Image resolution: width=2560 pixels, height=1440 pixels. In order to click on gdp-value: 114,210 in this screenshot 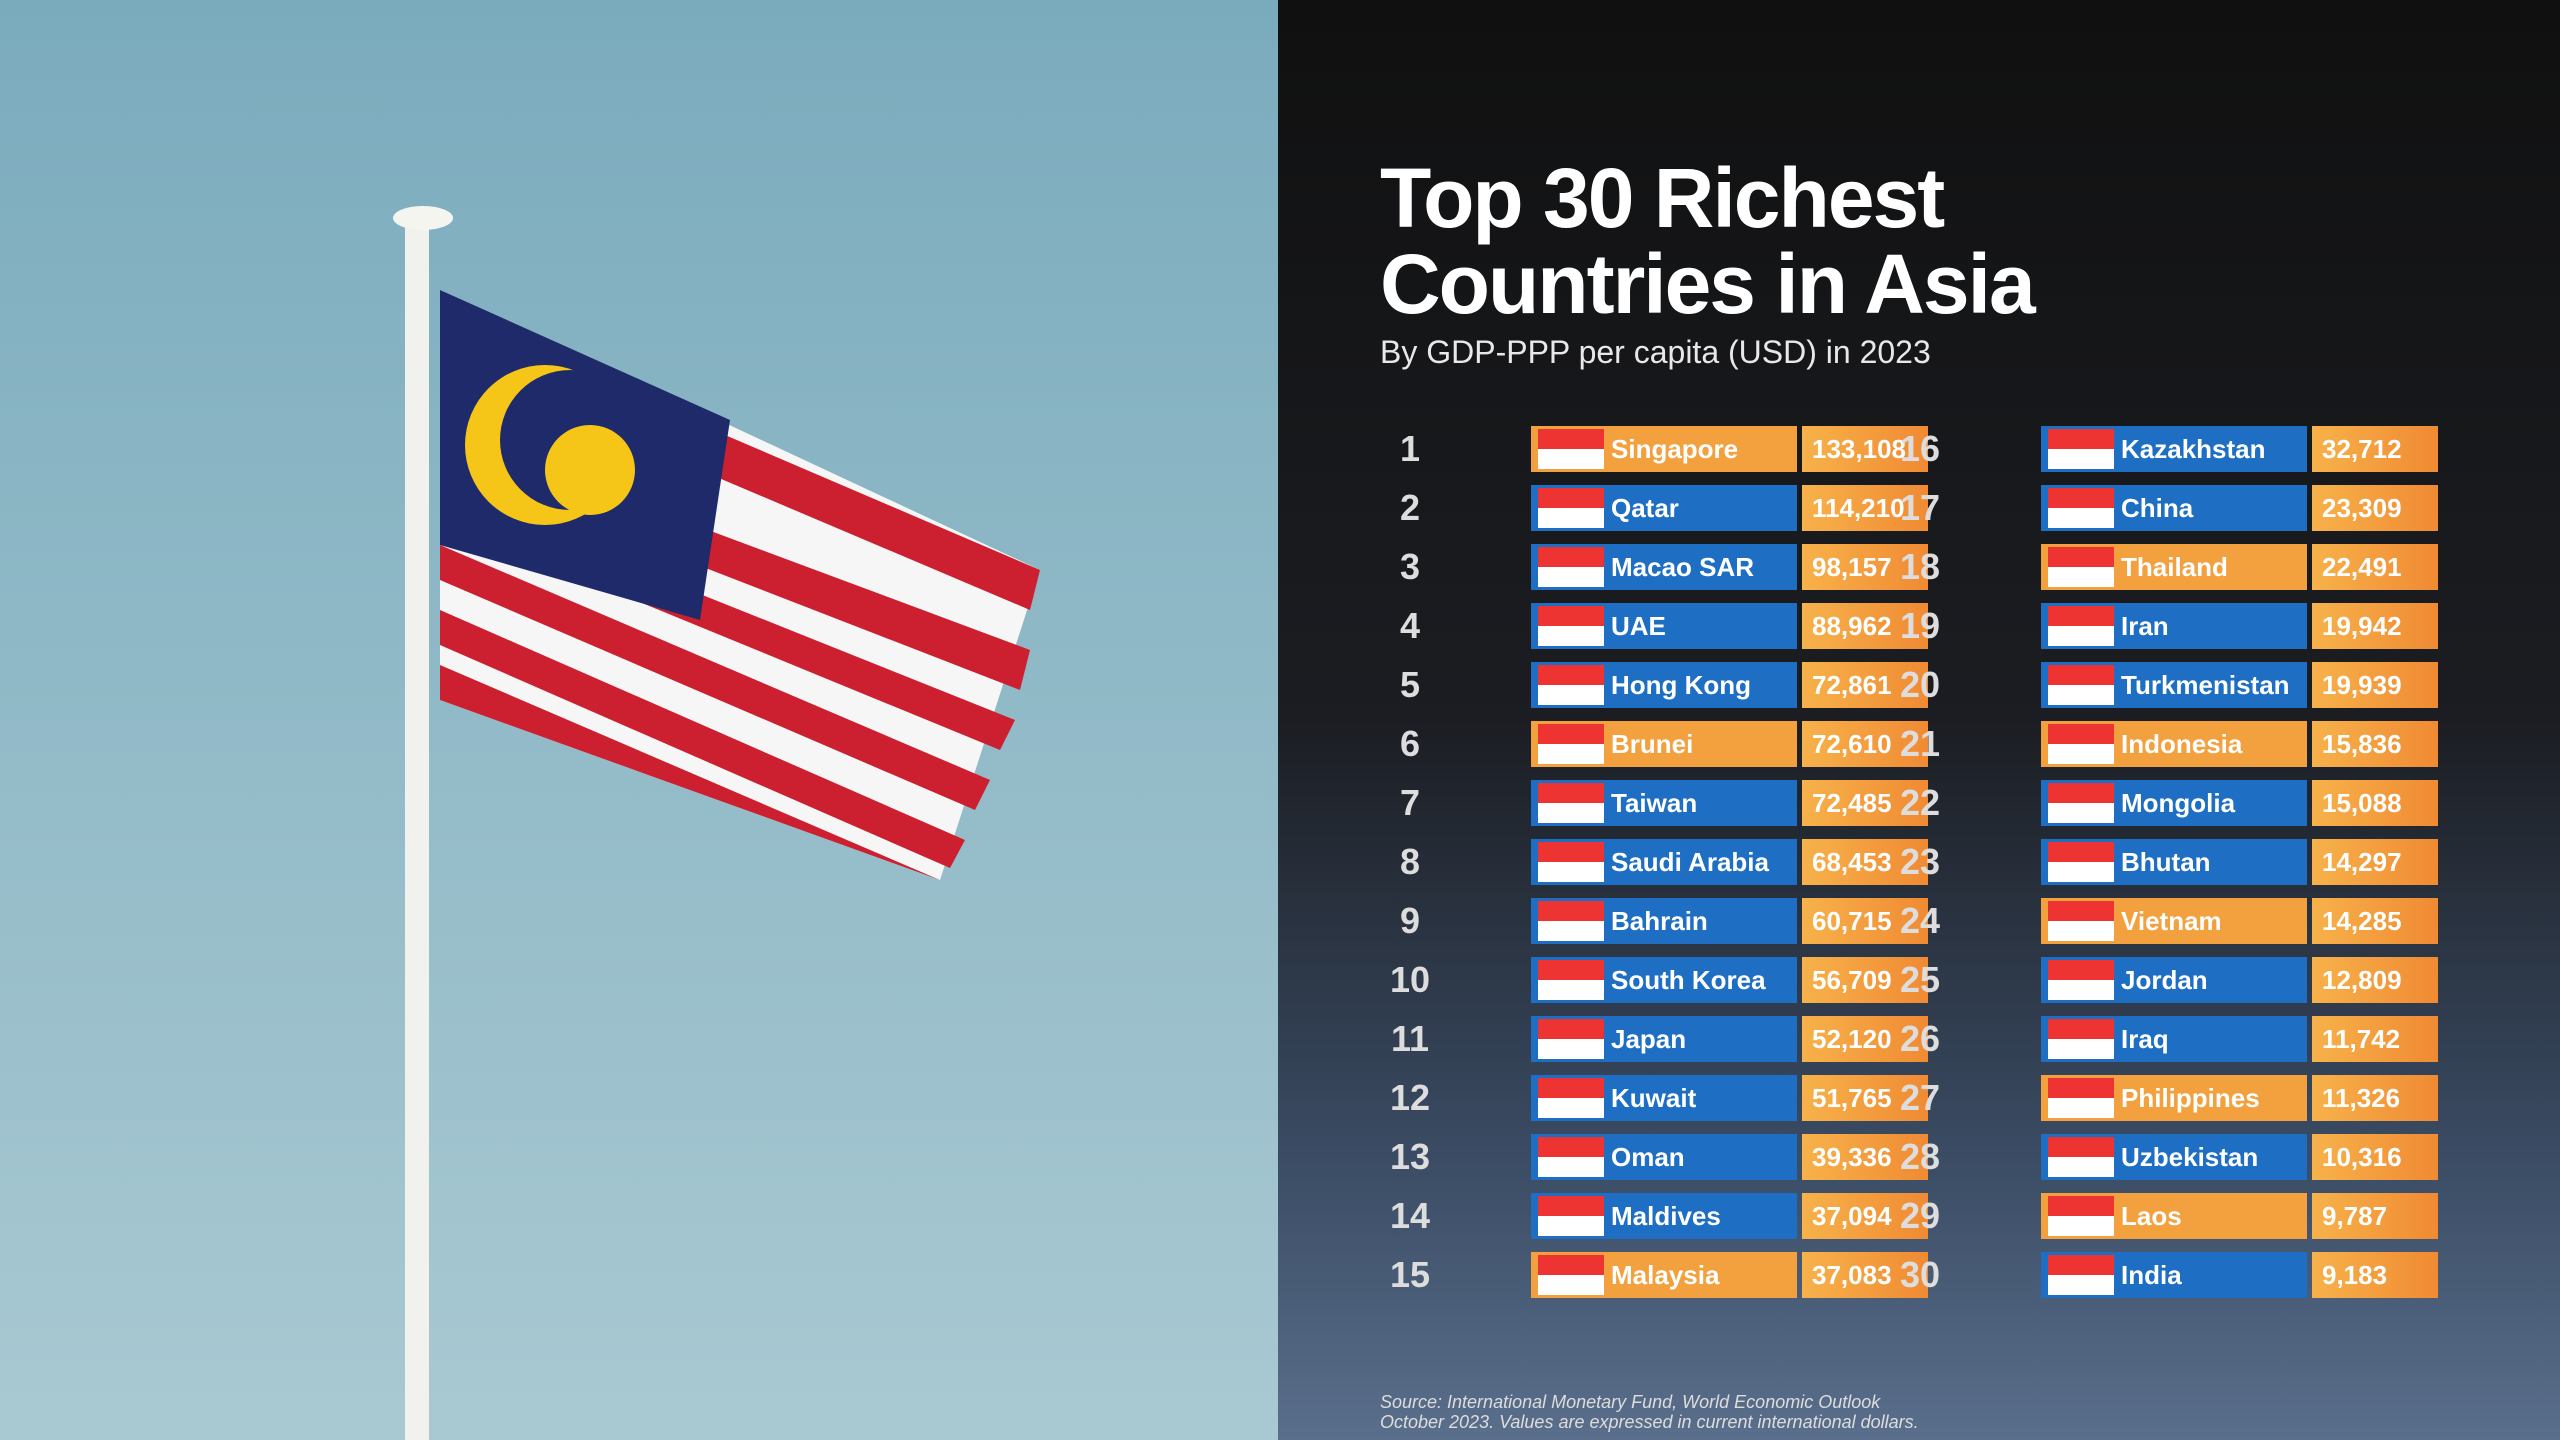, I will do `click(1865, 508)`.